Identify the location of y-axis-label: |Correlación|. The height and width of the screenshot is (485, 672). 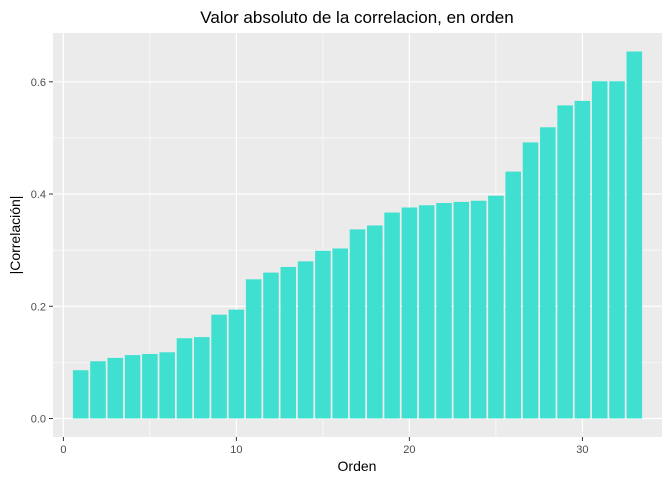
(15, 235).